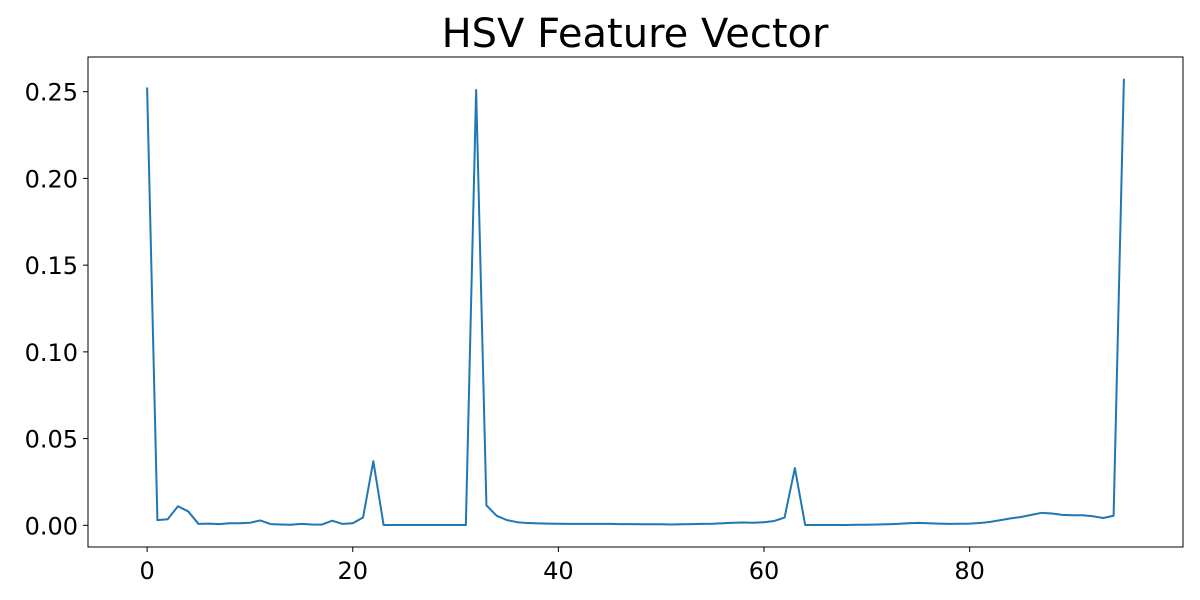 The width and height of the screenshot is (1200, 600). What do you see at coordinates (56, 309) in the screenshot?
I see `y-axis: 0.00 0.05 0.10 0.15 0.20 0.25` at bounding box center [56, 309].